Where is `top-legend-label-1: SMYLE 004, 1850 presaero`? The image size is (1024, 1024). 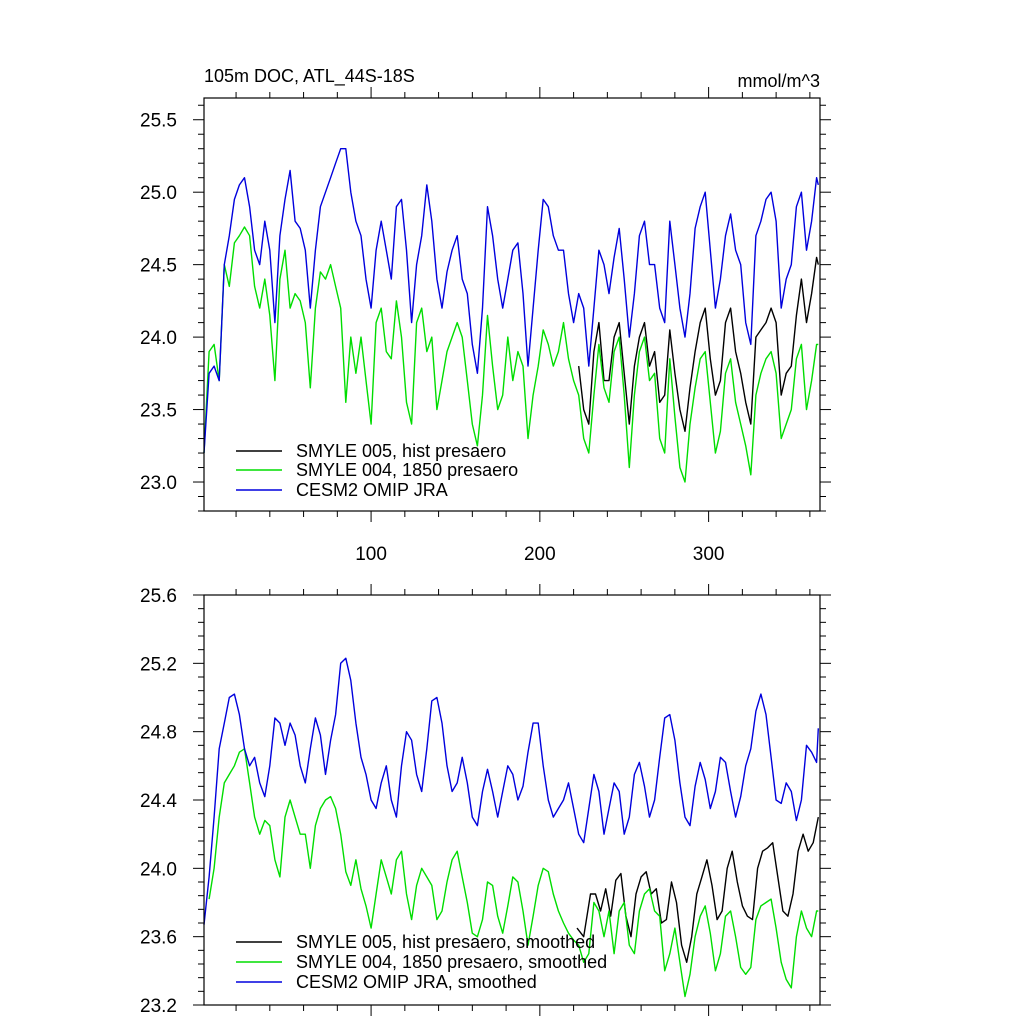 top-legend-label-1: SMYLE 004, 1850 presaero is located at coordinates (407, 470).